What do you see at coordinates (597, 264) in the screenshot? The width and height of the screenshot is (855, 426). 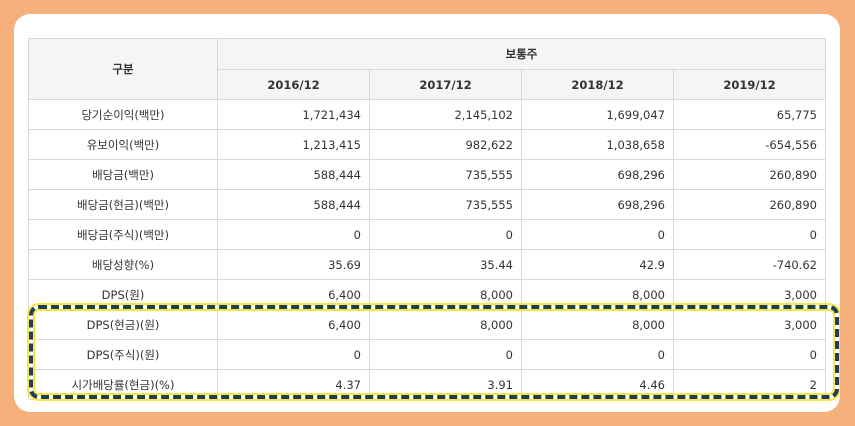 I see `row-value: 42.9` at bounding box center [597, 264].